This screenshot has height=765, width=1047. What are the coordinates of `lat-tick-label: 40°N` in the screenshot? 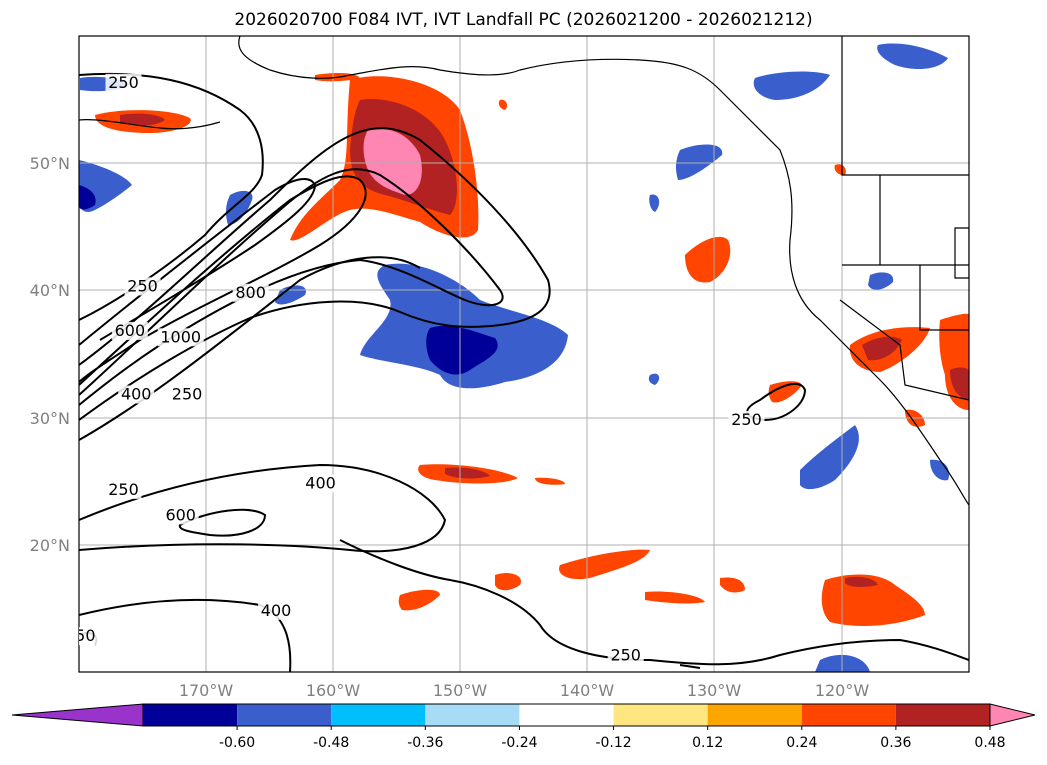 It's located at (50, 290).